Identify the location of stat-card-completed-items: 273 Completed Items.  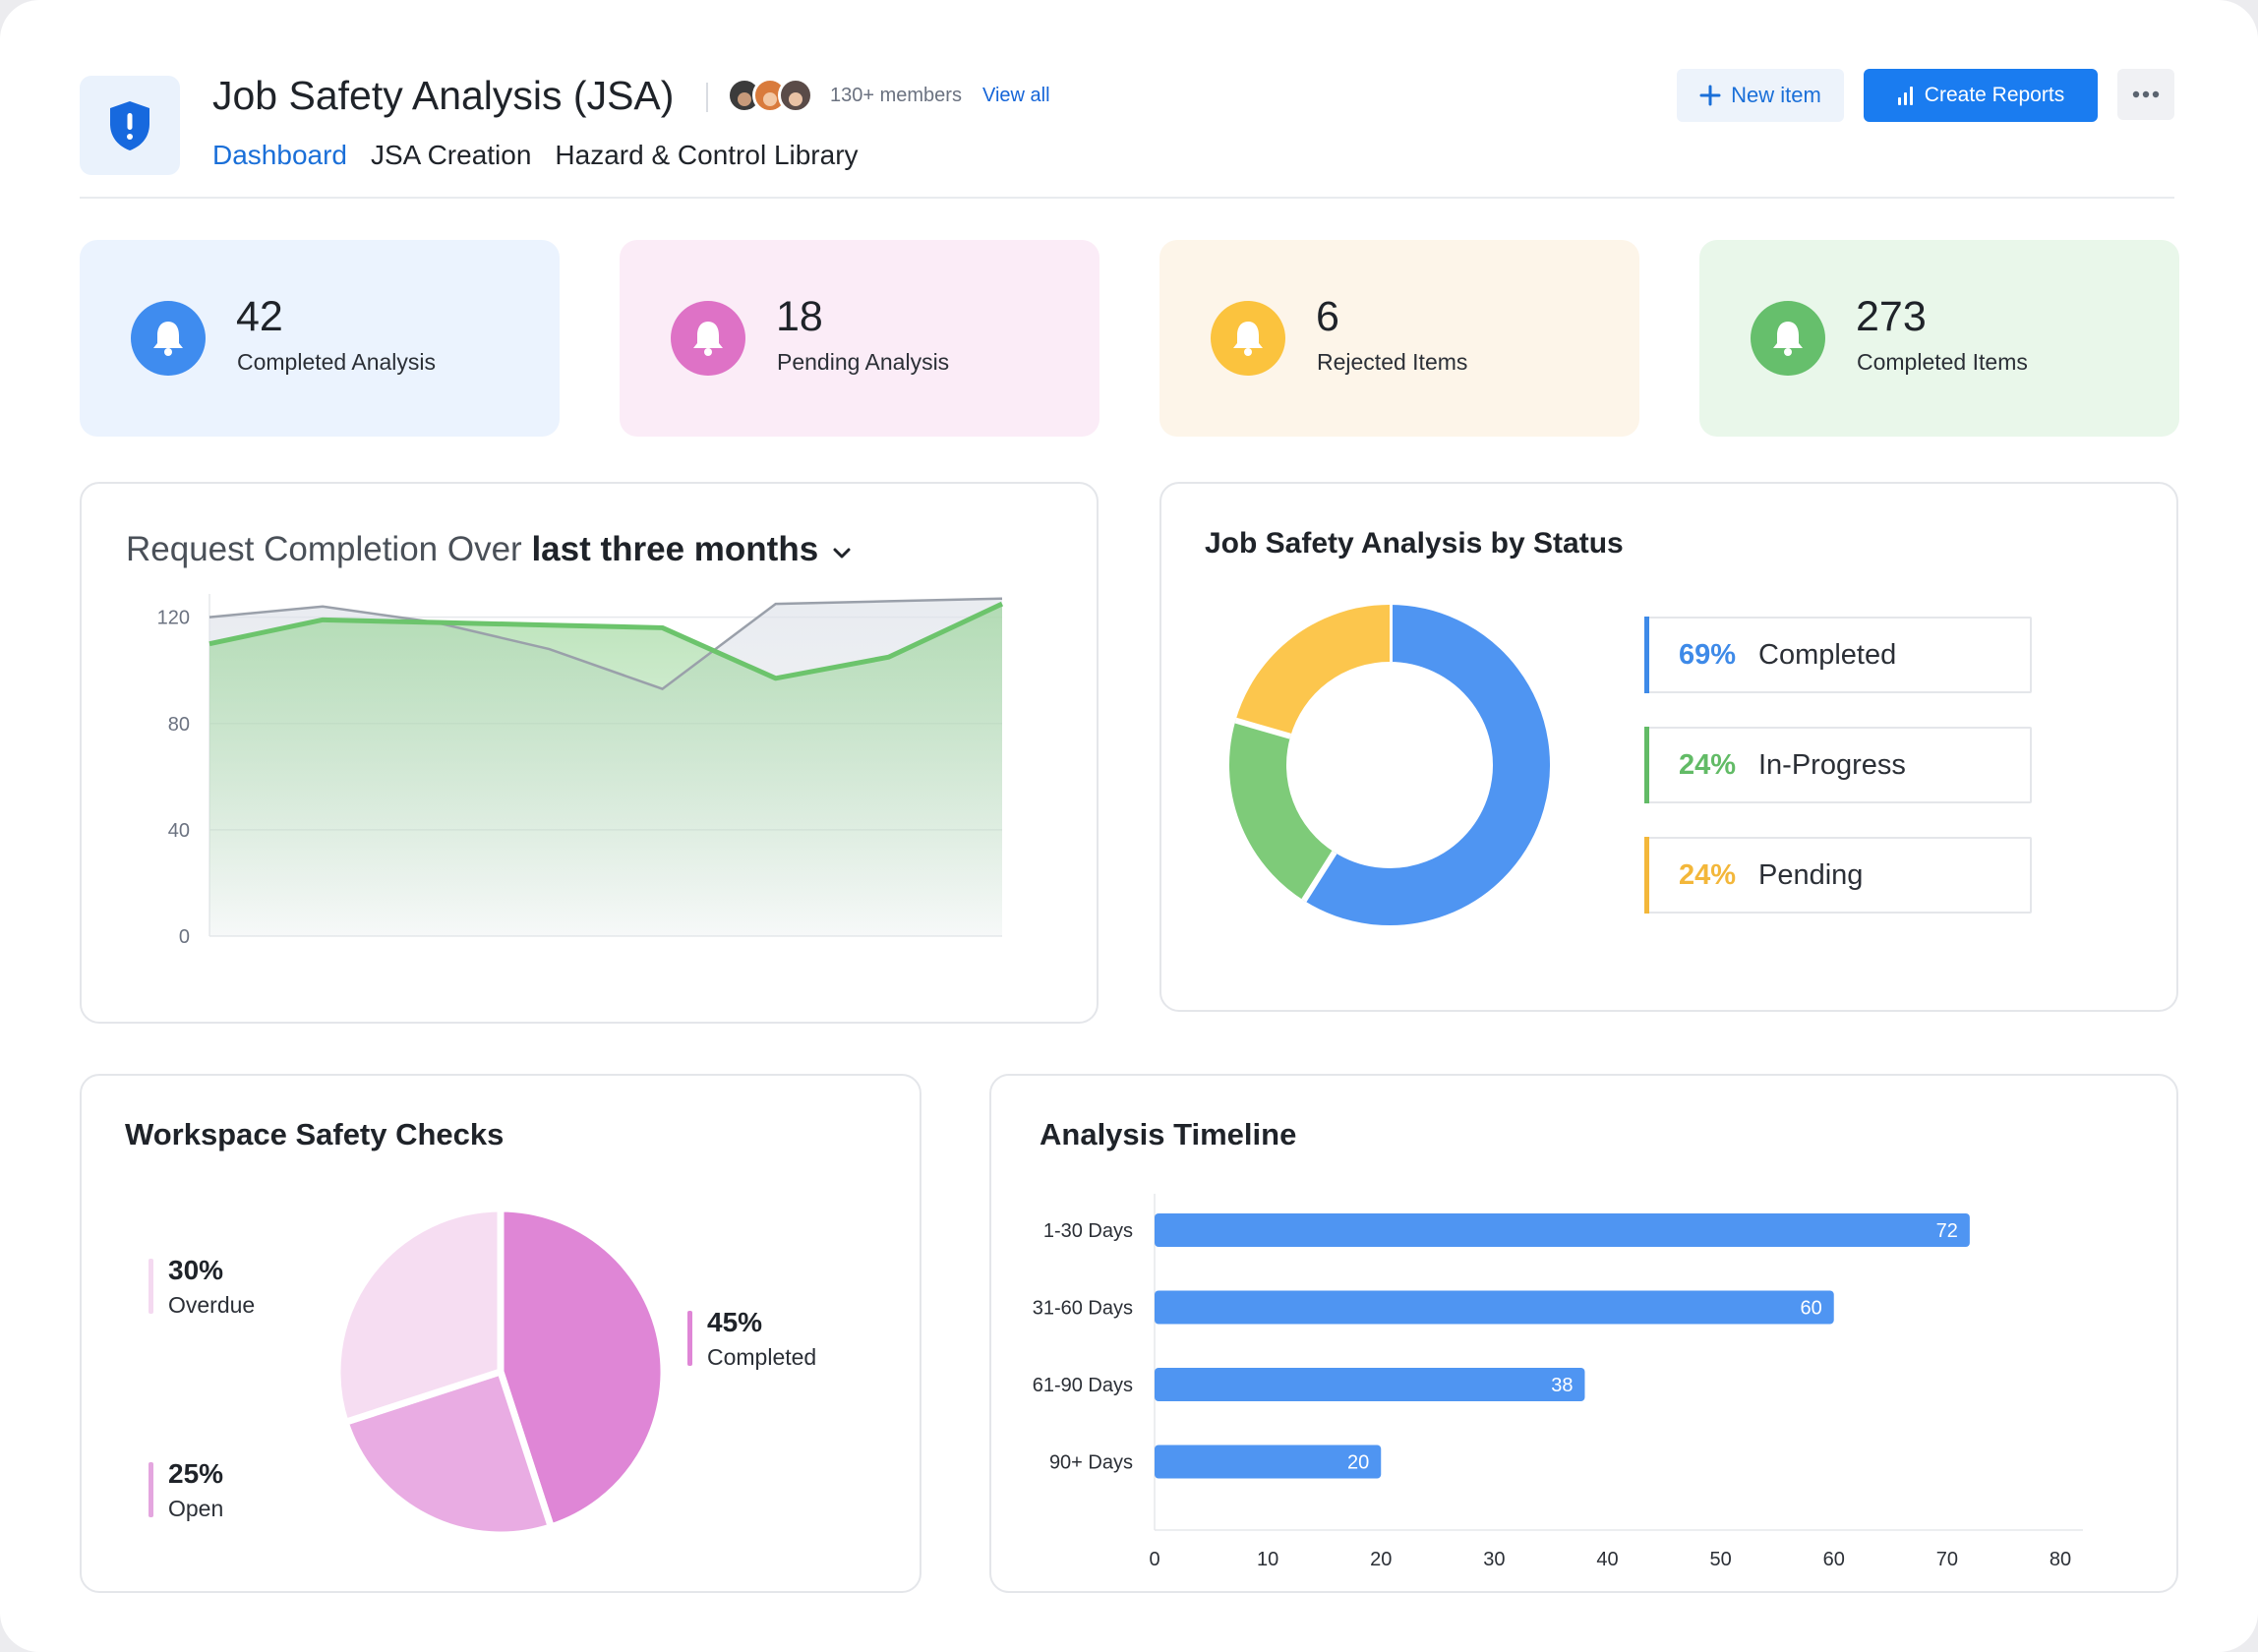
(1939, 338).